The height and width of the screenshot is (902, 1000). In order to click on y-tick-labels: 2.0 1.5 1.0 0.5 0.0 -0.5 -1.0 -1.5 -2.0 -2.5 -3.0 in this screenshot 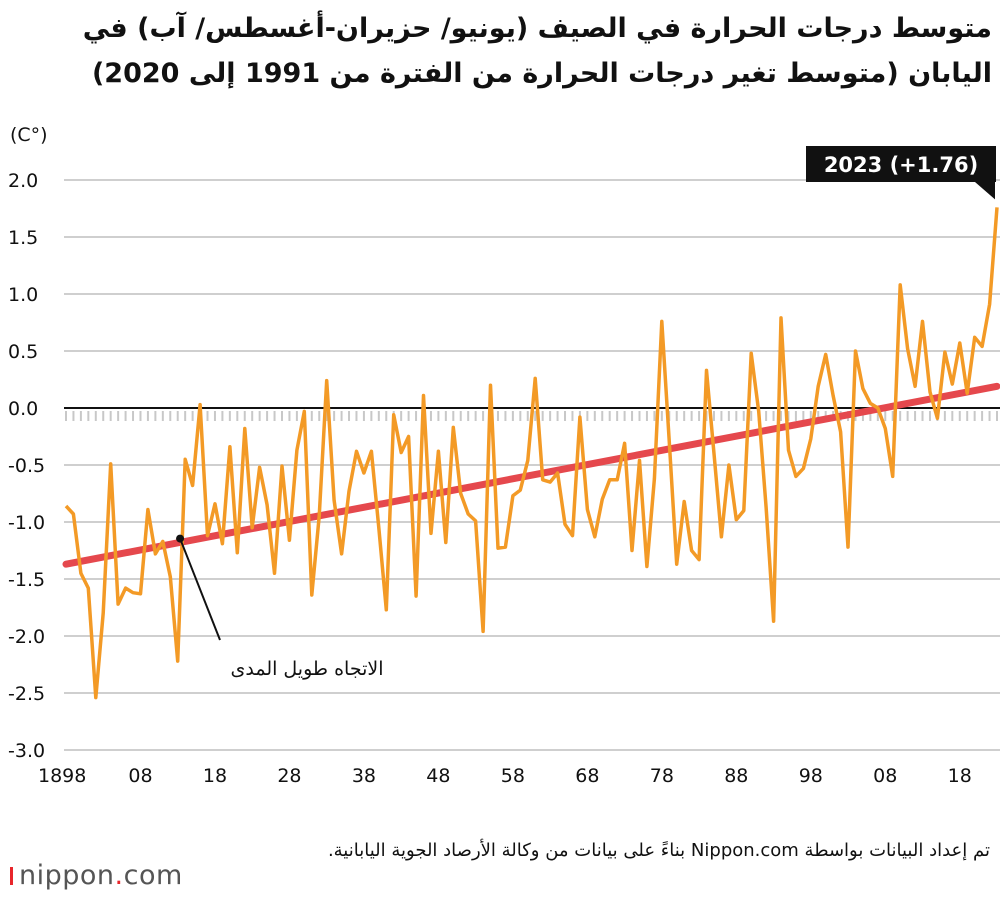, I will do `click(26, 466)`.